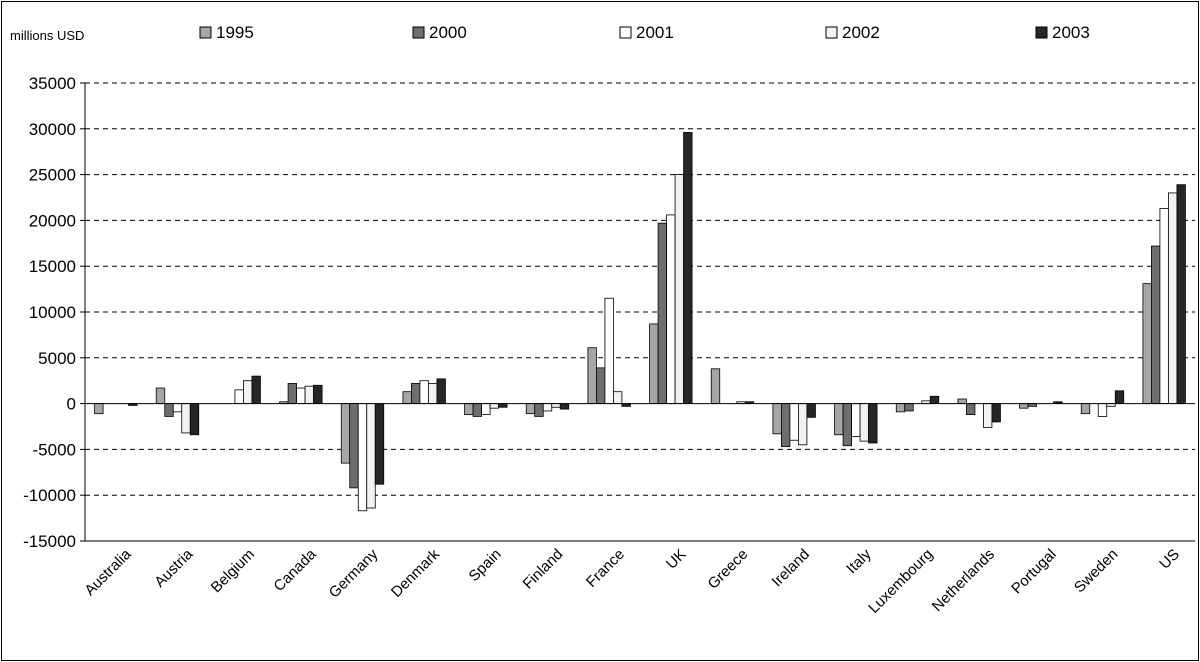 The height and width of the screenshot is (662, 1200). What do you see at coordinates (186, 418) in the screenshot?
I see `bar-austria-2002` at bounding box center [186, 418].